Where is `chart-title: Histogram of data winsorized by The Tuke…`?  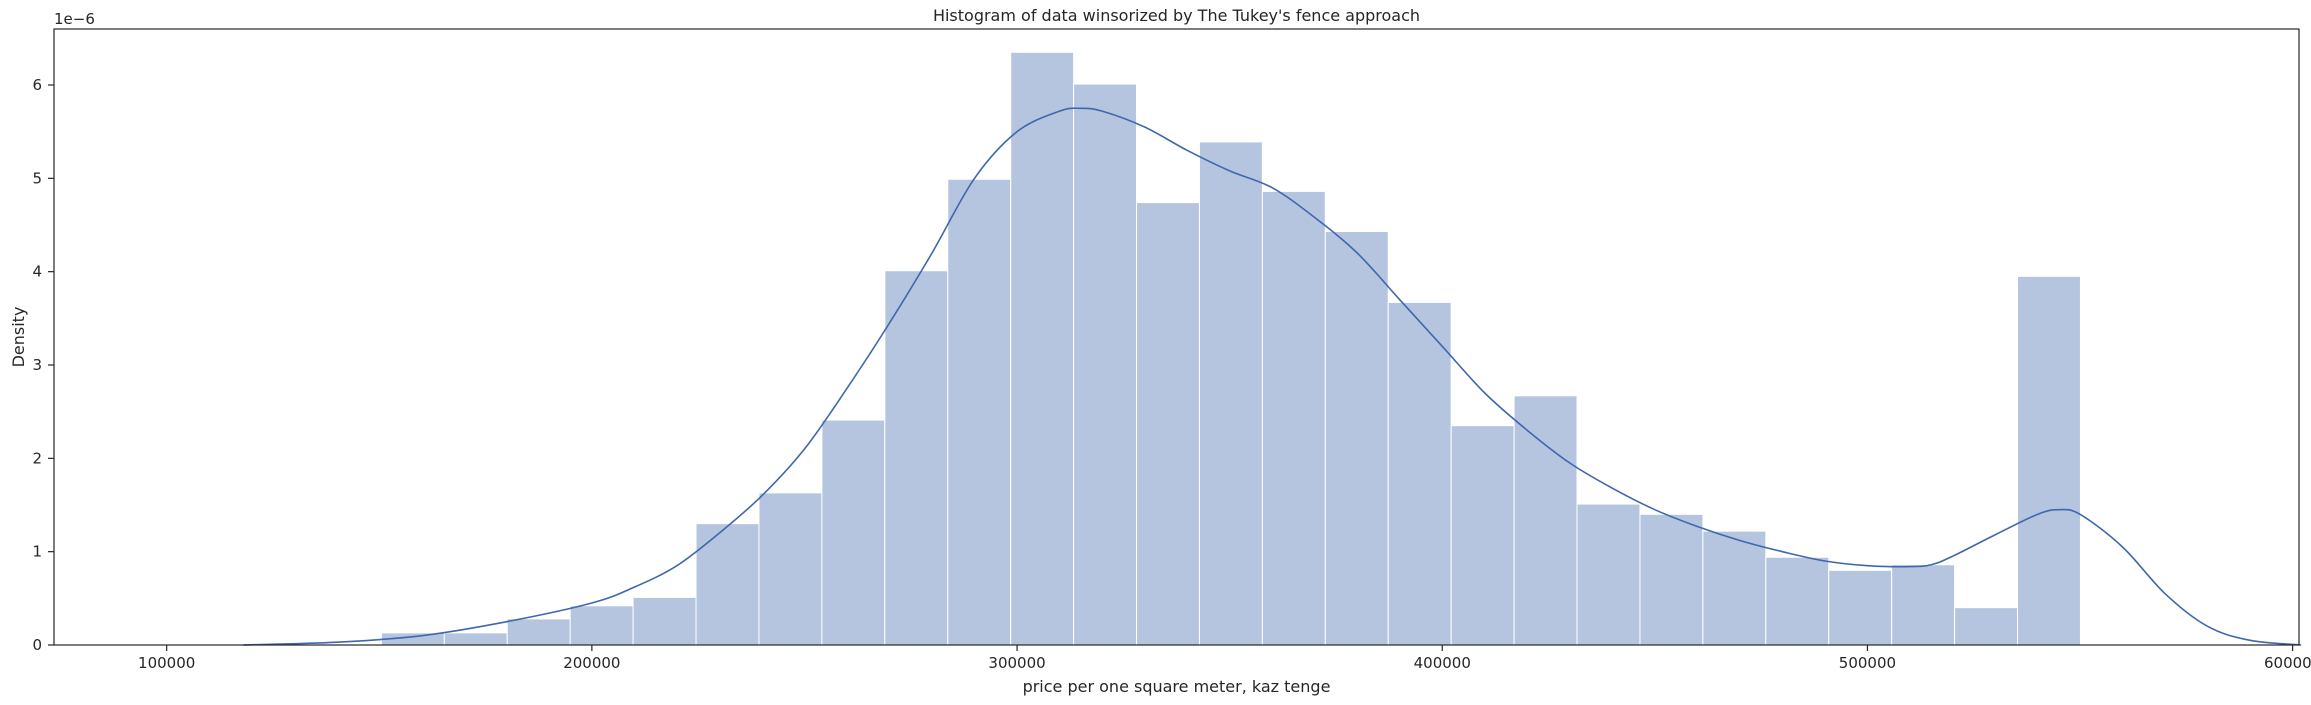 chart-title: Histogram of data winsorized by The Tuke… is located at coordinates (1176, 15).